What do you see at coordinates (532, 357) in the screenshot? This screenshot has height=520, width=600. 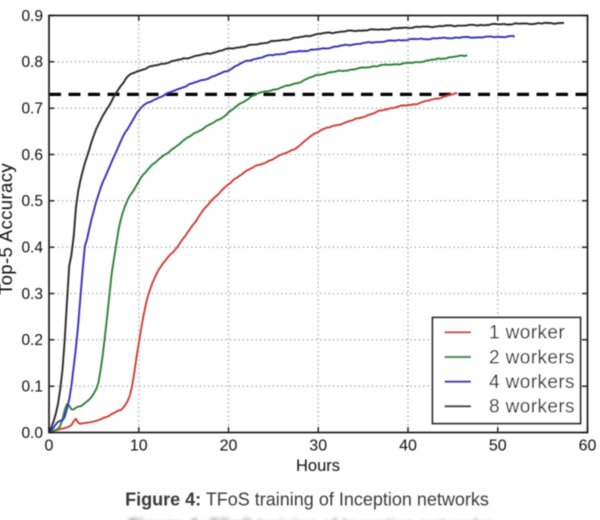 I see `svg-text: 2 workers` at bounding box center [532, 357].